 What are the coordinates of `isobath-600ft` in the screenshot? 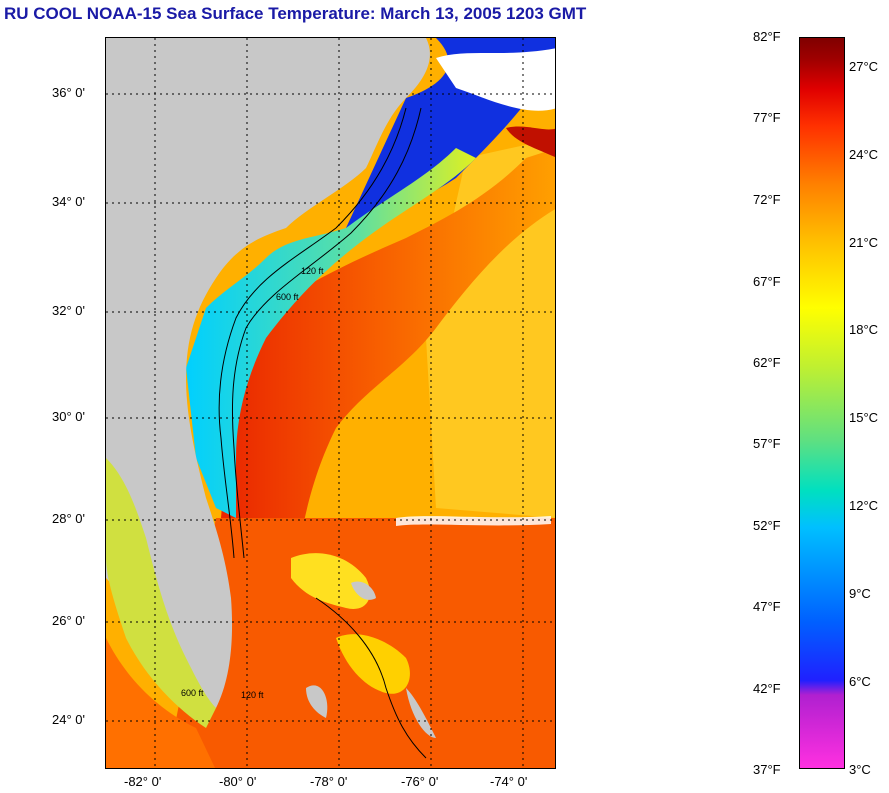 It's located at (326, 333).